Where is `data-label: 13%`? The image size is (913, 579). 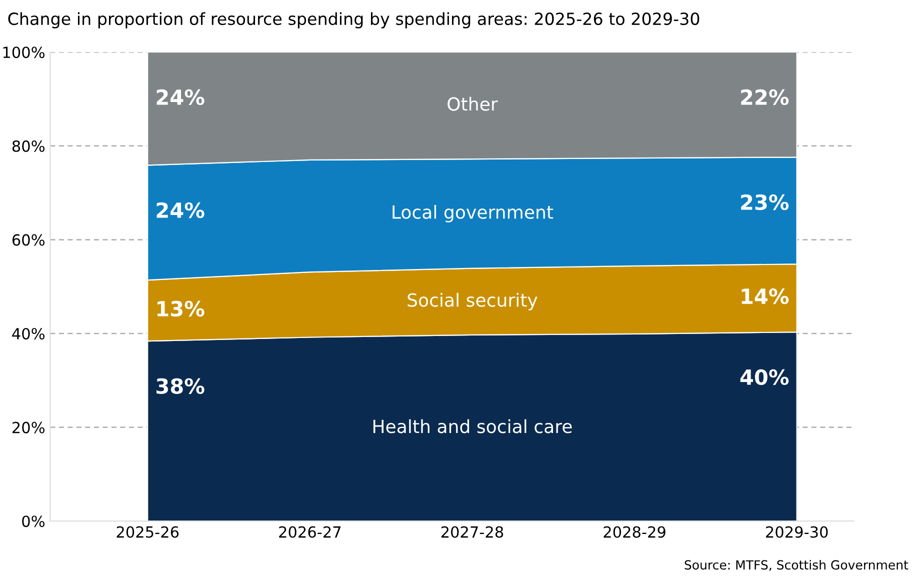
data-label: 13% is located at coordinates (180, 308).